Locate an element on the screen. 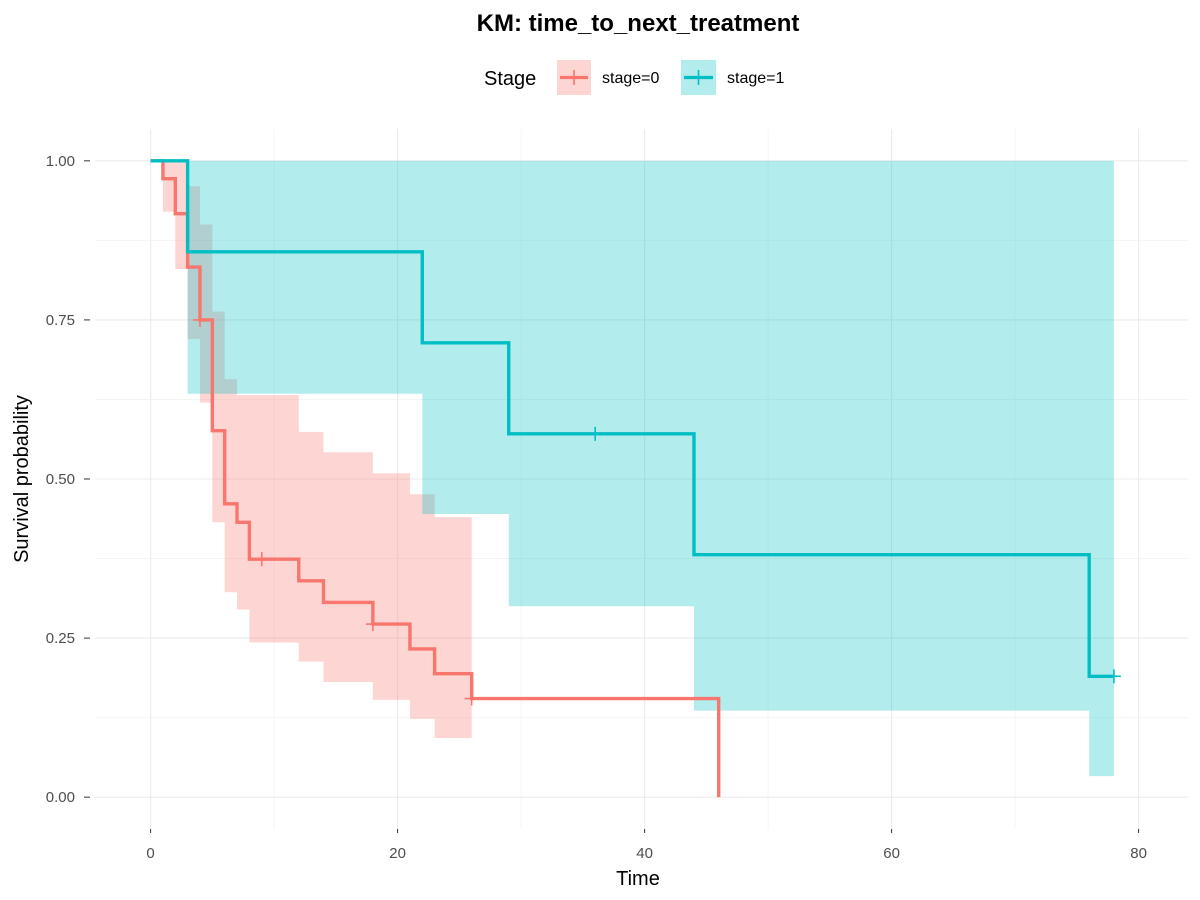  y-tick-label: 0.50 is located at coordinates (60, 479).